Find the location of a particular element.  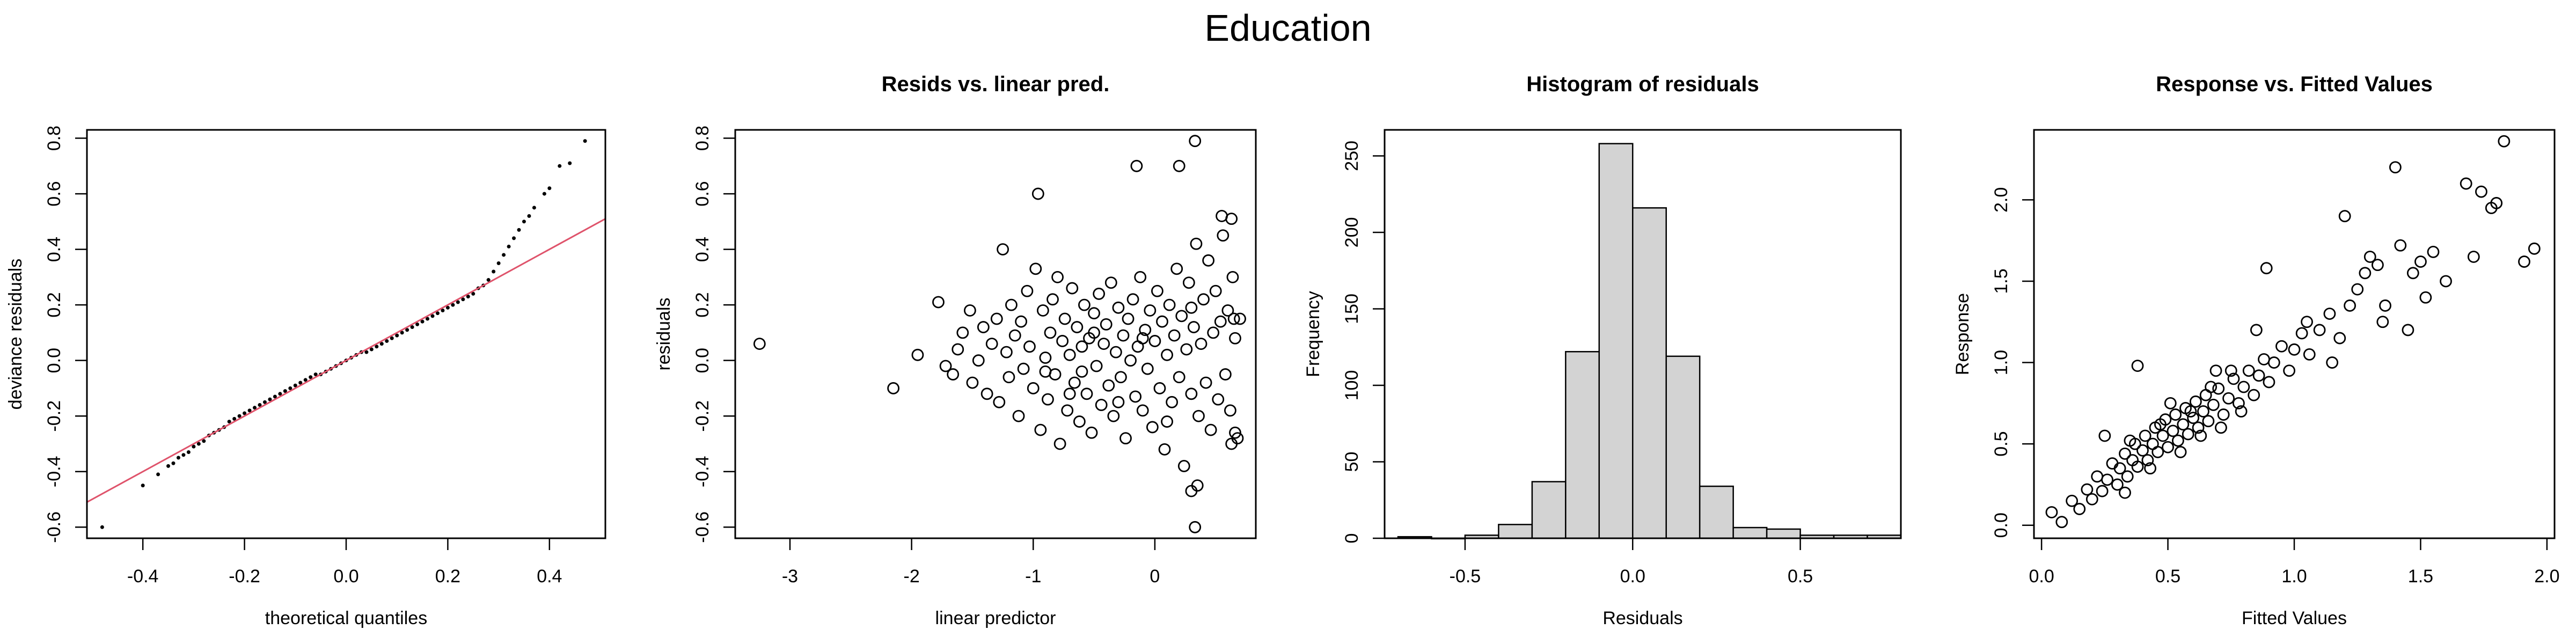

chart-title: Histogram of residuals is located at coordinates (1642, 84).